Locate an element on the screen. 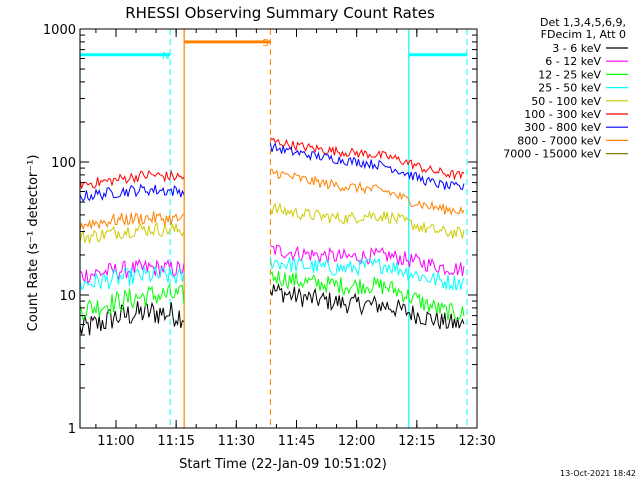 The width and height of the screenshot is (640, 480). x-axis-label: Start Time (22-Jan-09 10:51:02) is located at coordinates (283, 464).